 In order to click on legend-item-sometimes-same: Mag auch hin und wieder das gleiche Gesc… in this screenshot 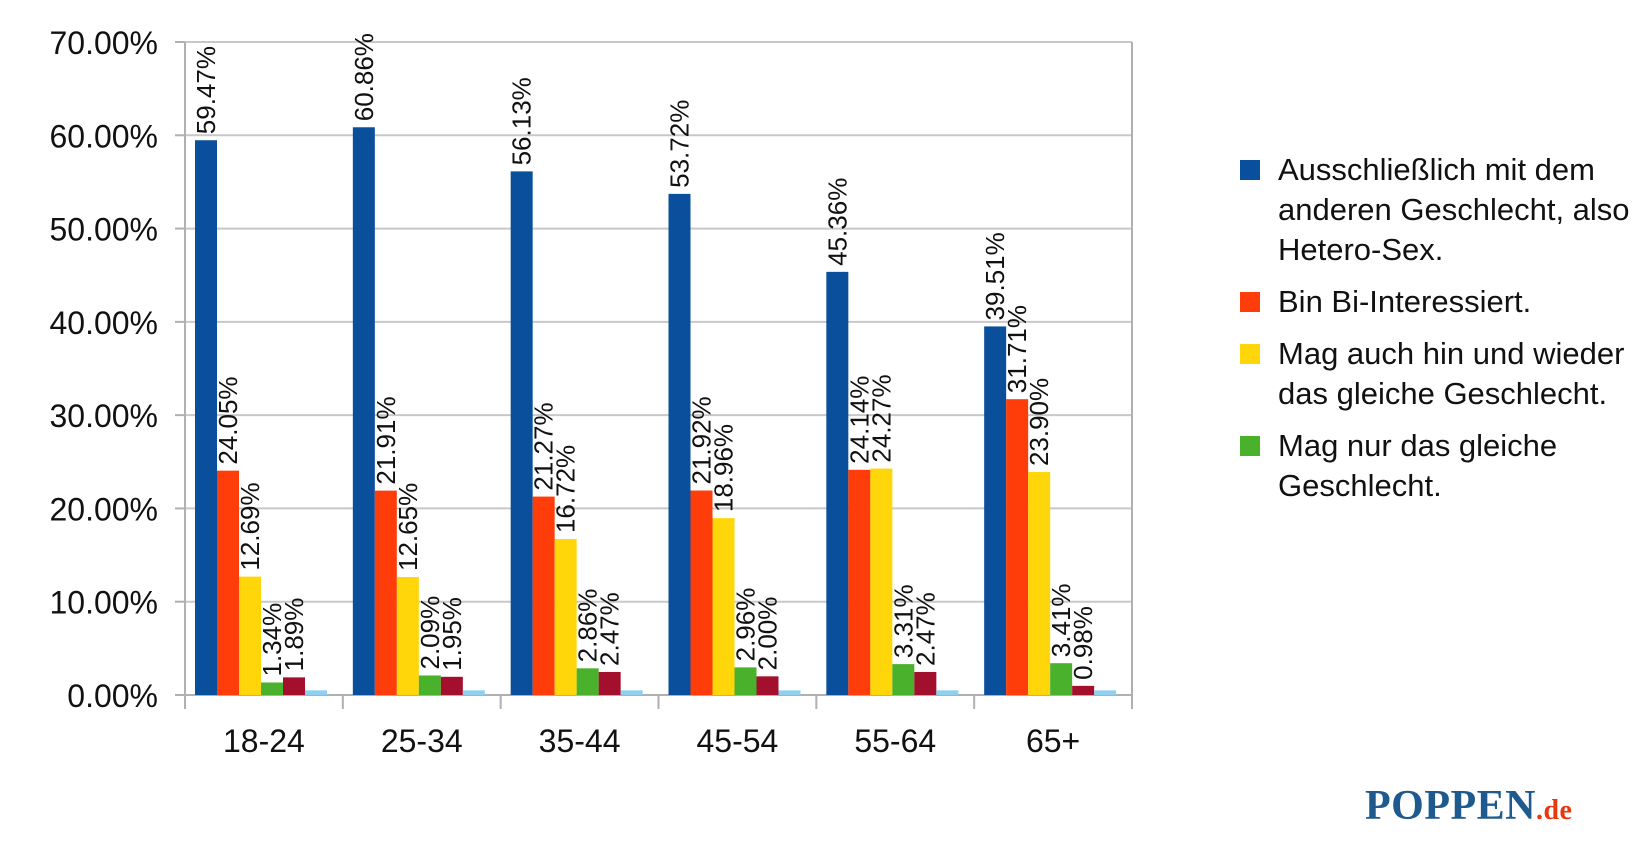, I will do `click(1440, 374)`.